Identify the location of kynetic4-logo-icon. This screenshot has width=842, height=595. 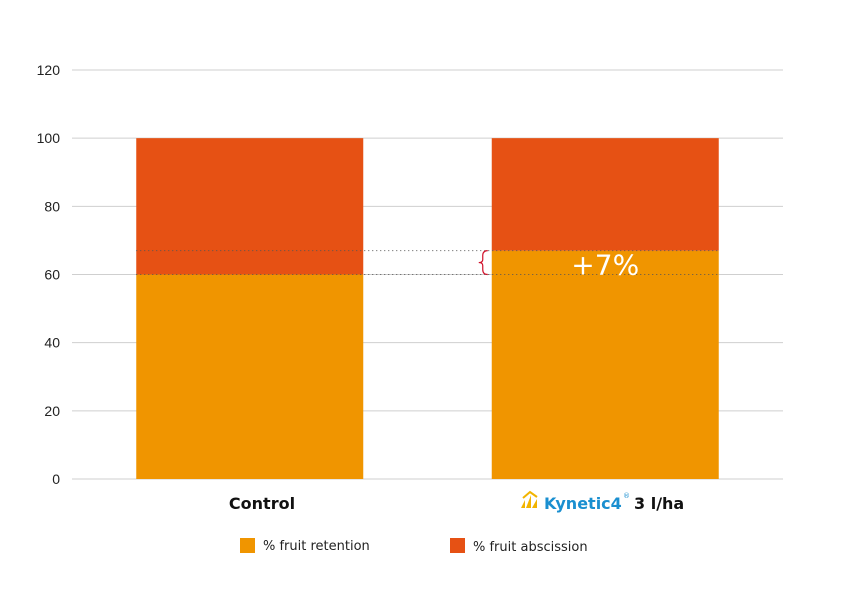
(529, 499).